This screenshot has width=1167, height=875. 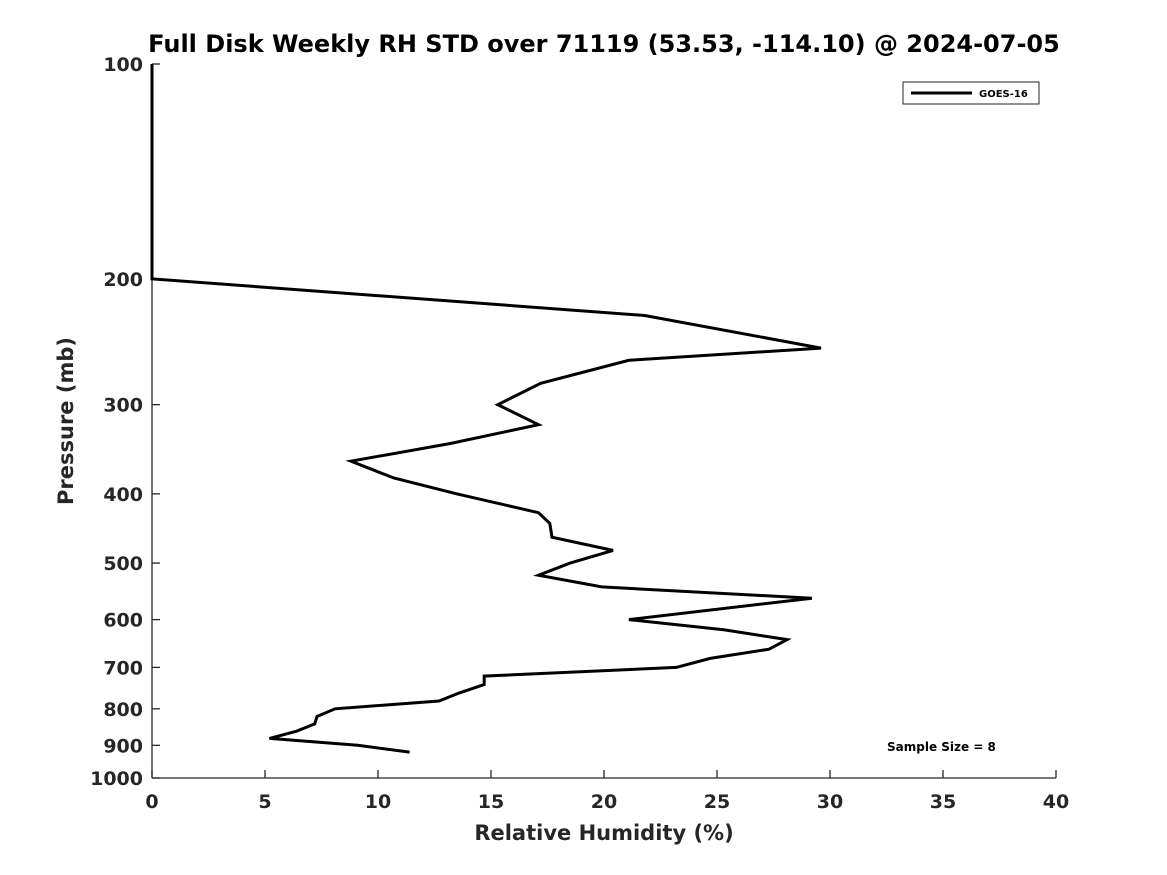 What do you see at coordinates (603, 833) in the screenshot?
I see `x-axis-label: Relative Humidity (%)` at bounding box center [603, 833].